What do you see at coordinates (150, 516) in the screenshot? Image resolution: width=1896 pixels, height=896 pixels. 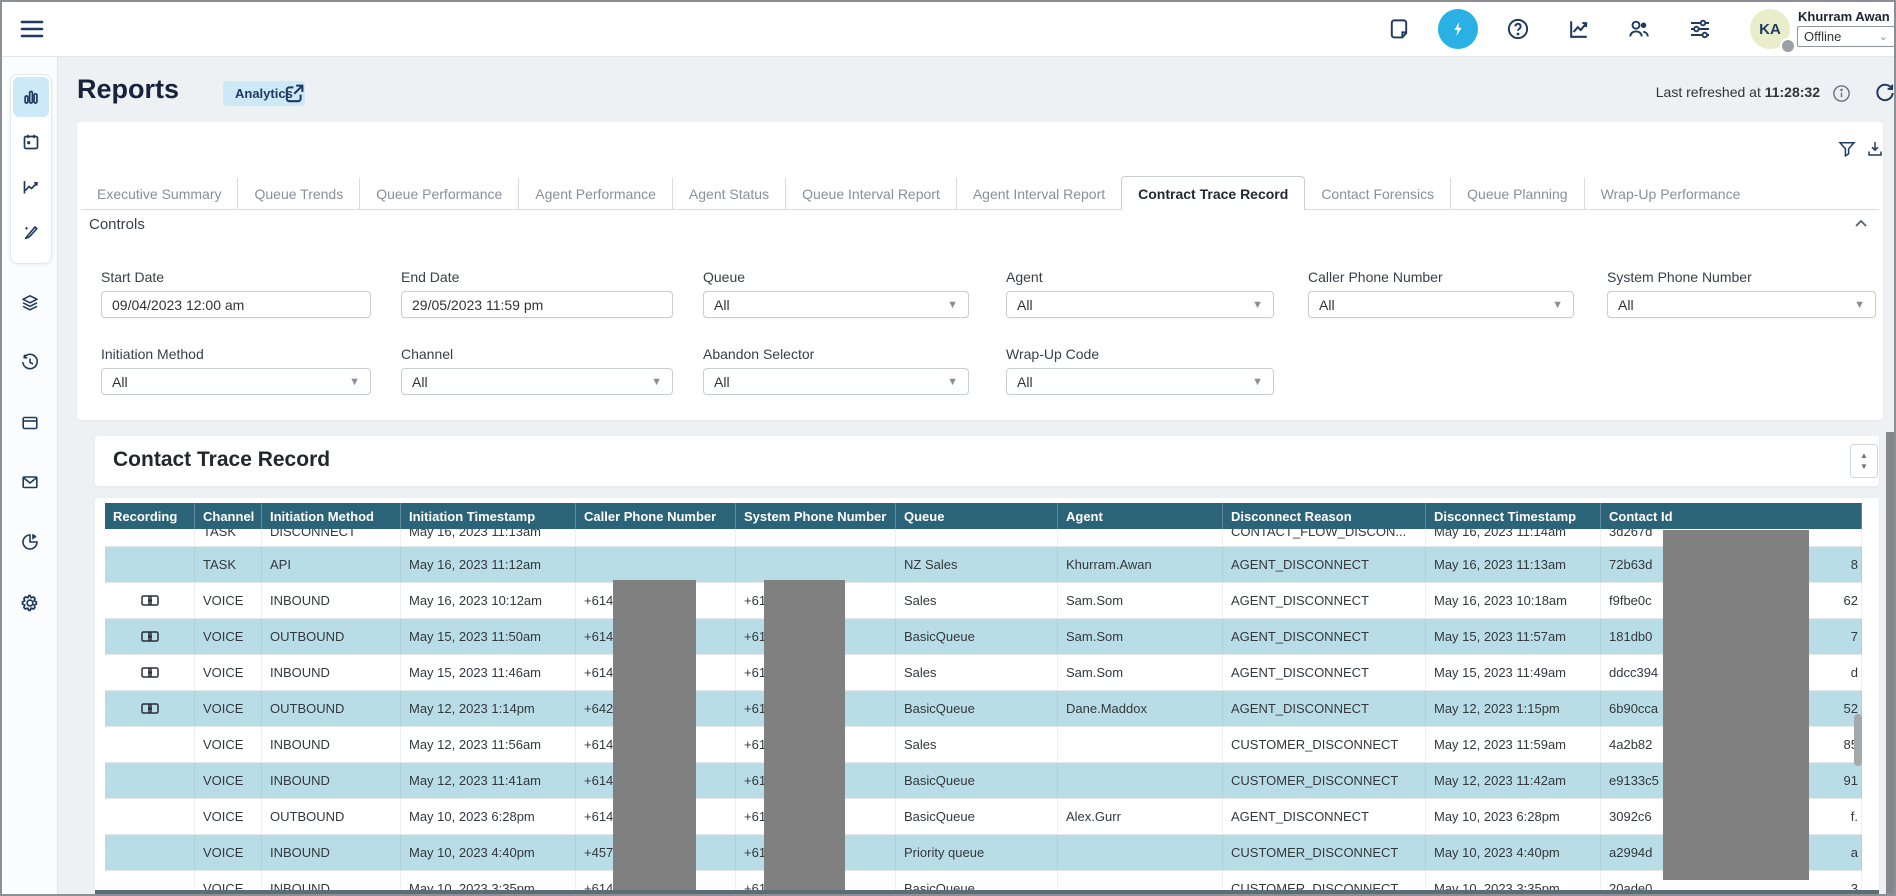 I see `column-header-recording: Recording` at bounding box center [150, 516].